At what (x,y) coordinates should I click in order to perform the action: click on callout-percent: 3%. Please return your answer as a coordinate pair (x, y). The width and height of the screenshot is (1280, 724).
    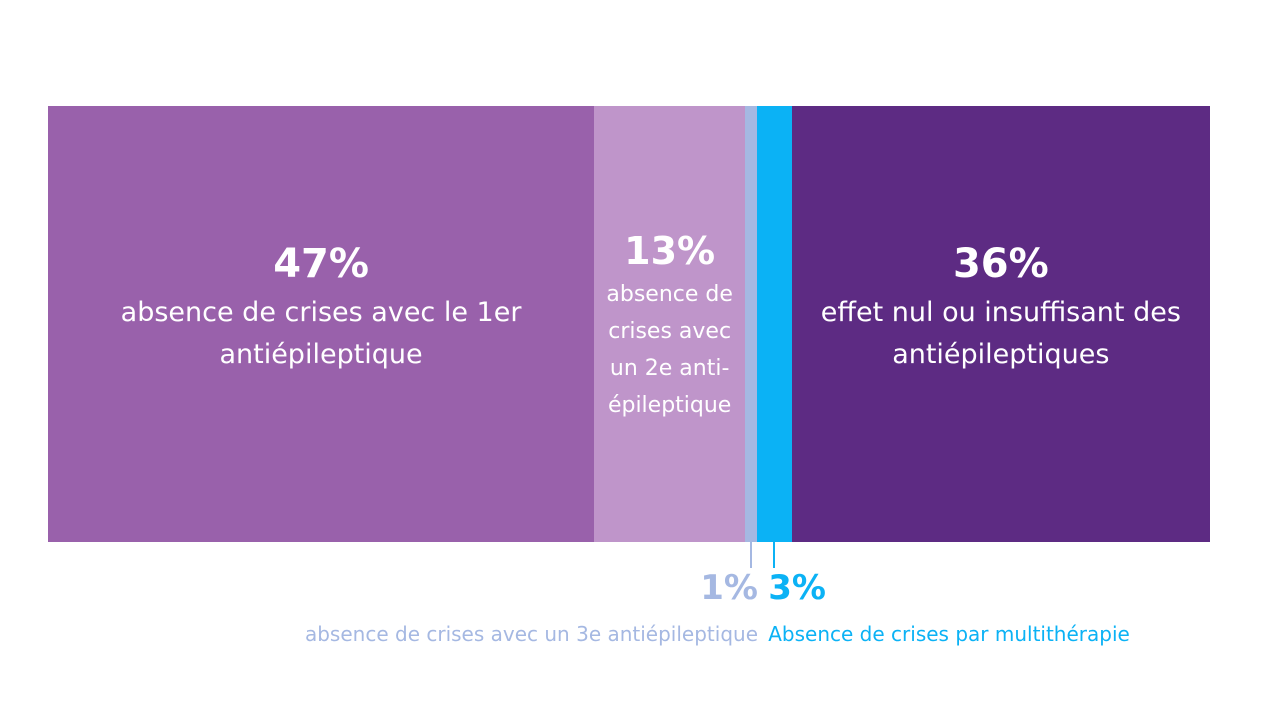
    Looking at the image, I should click on (797, 588).